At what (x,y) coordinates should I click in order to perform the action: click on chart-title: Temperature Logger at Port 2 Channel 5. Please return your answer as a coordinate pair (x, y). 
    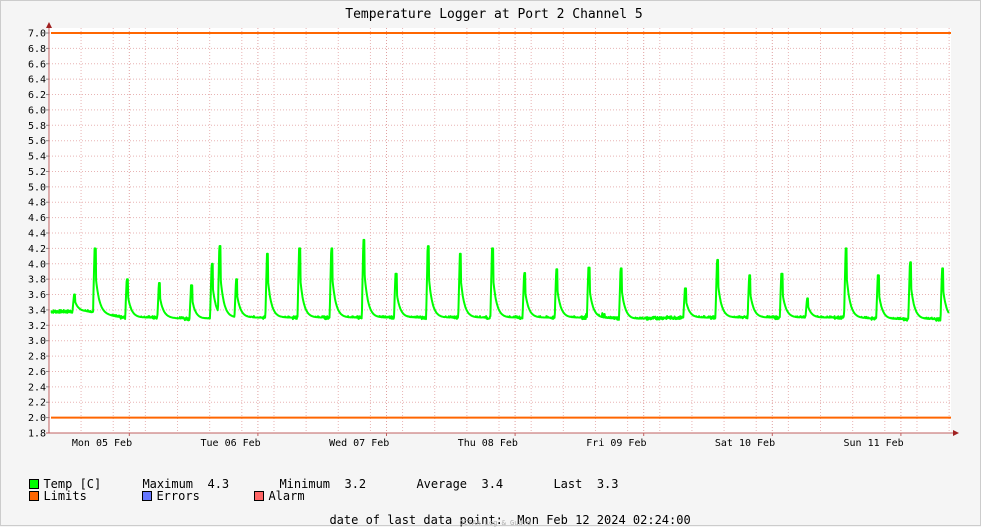
    Looking at the image, I should click on (493, 14).